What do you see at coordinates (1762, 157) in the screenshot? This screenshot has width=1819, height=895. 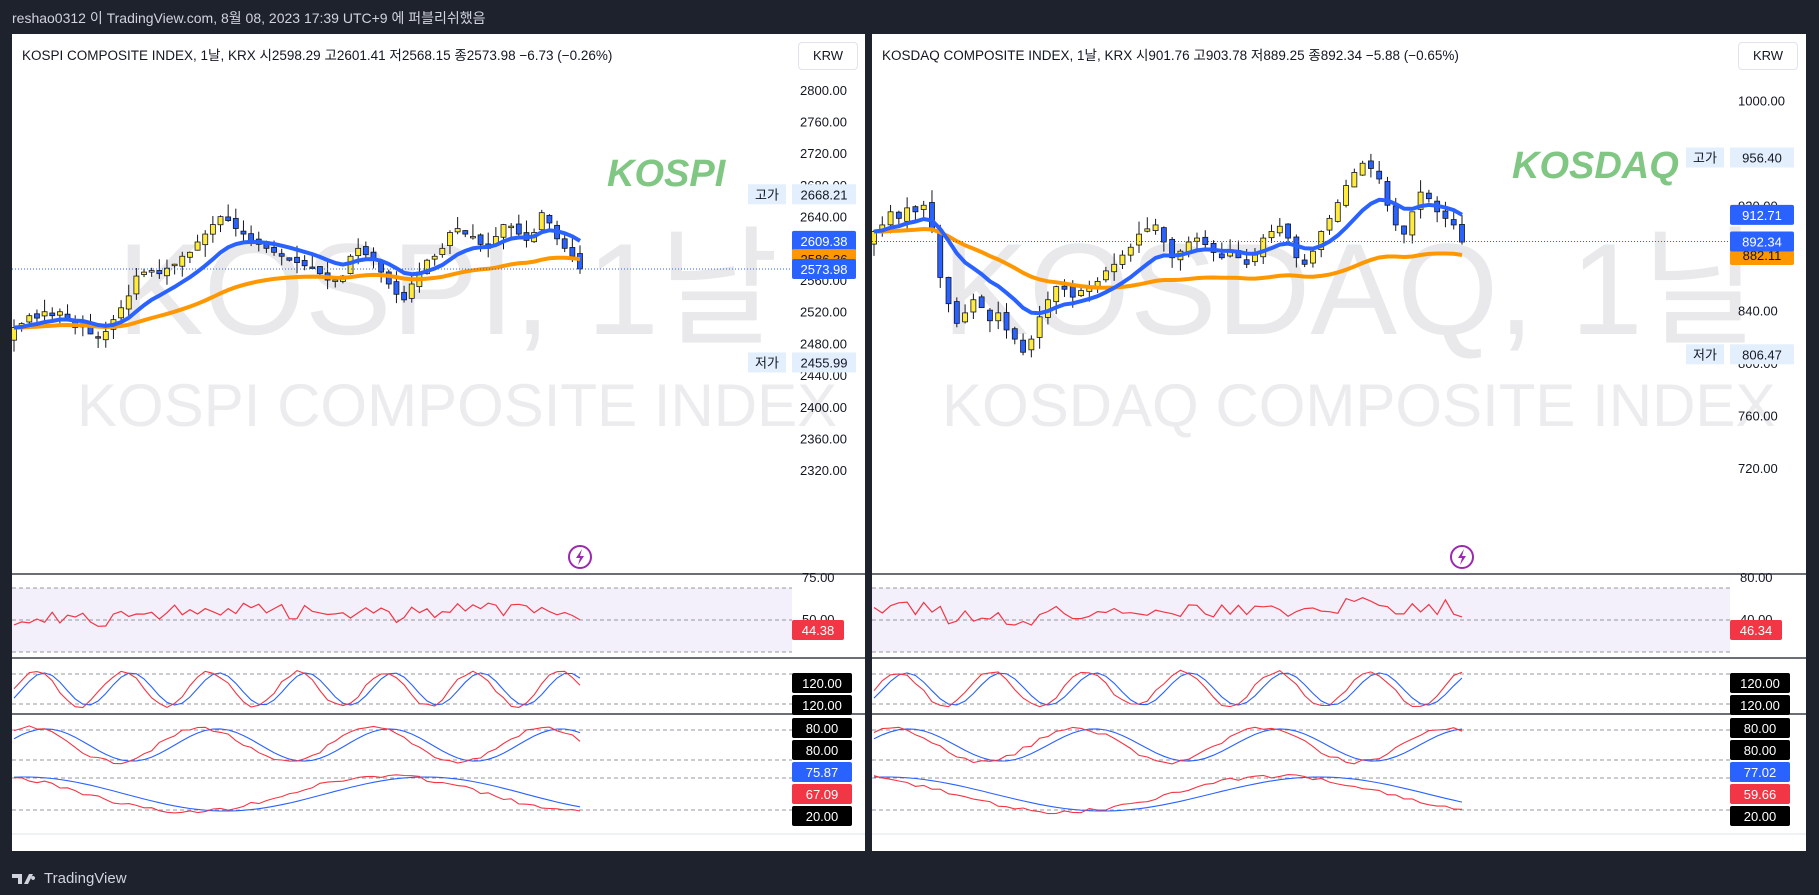 I see `right-high-value: 956.40` at bounding box center [1762, 157].